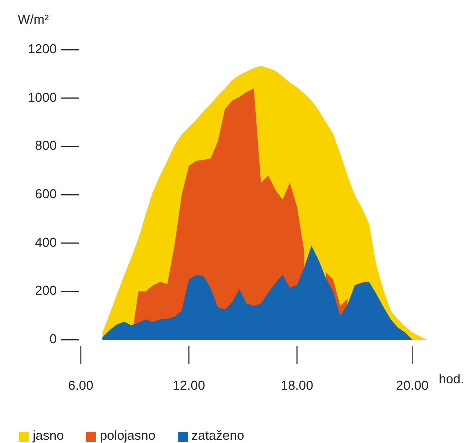 The width and height of the screenshot is (474, 443). What do you see at coordinates (42, 97) in the screenshot?
I see `y-tick-label: 1000` at bounding box center [42, 97].